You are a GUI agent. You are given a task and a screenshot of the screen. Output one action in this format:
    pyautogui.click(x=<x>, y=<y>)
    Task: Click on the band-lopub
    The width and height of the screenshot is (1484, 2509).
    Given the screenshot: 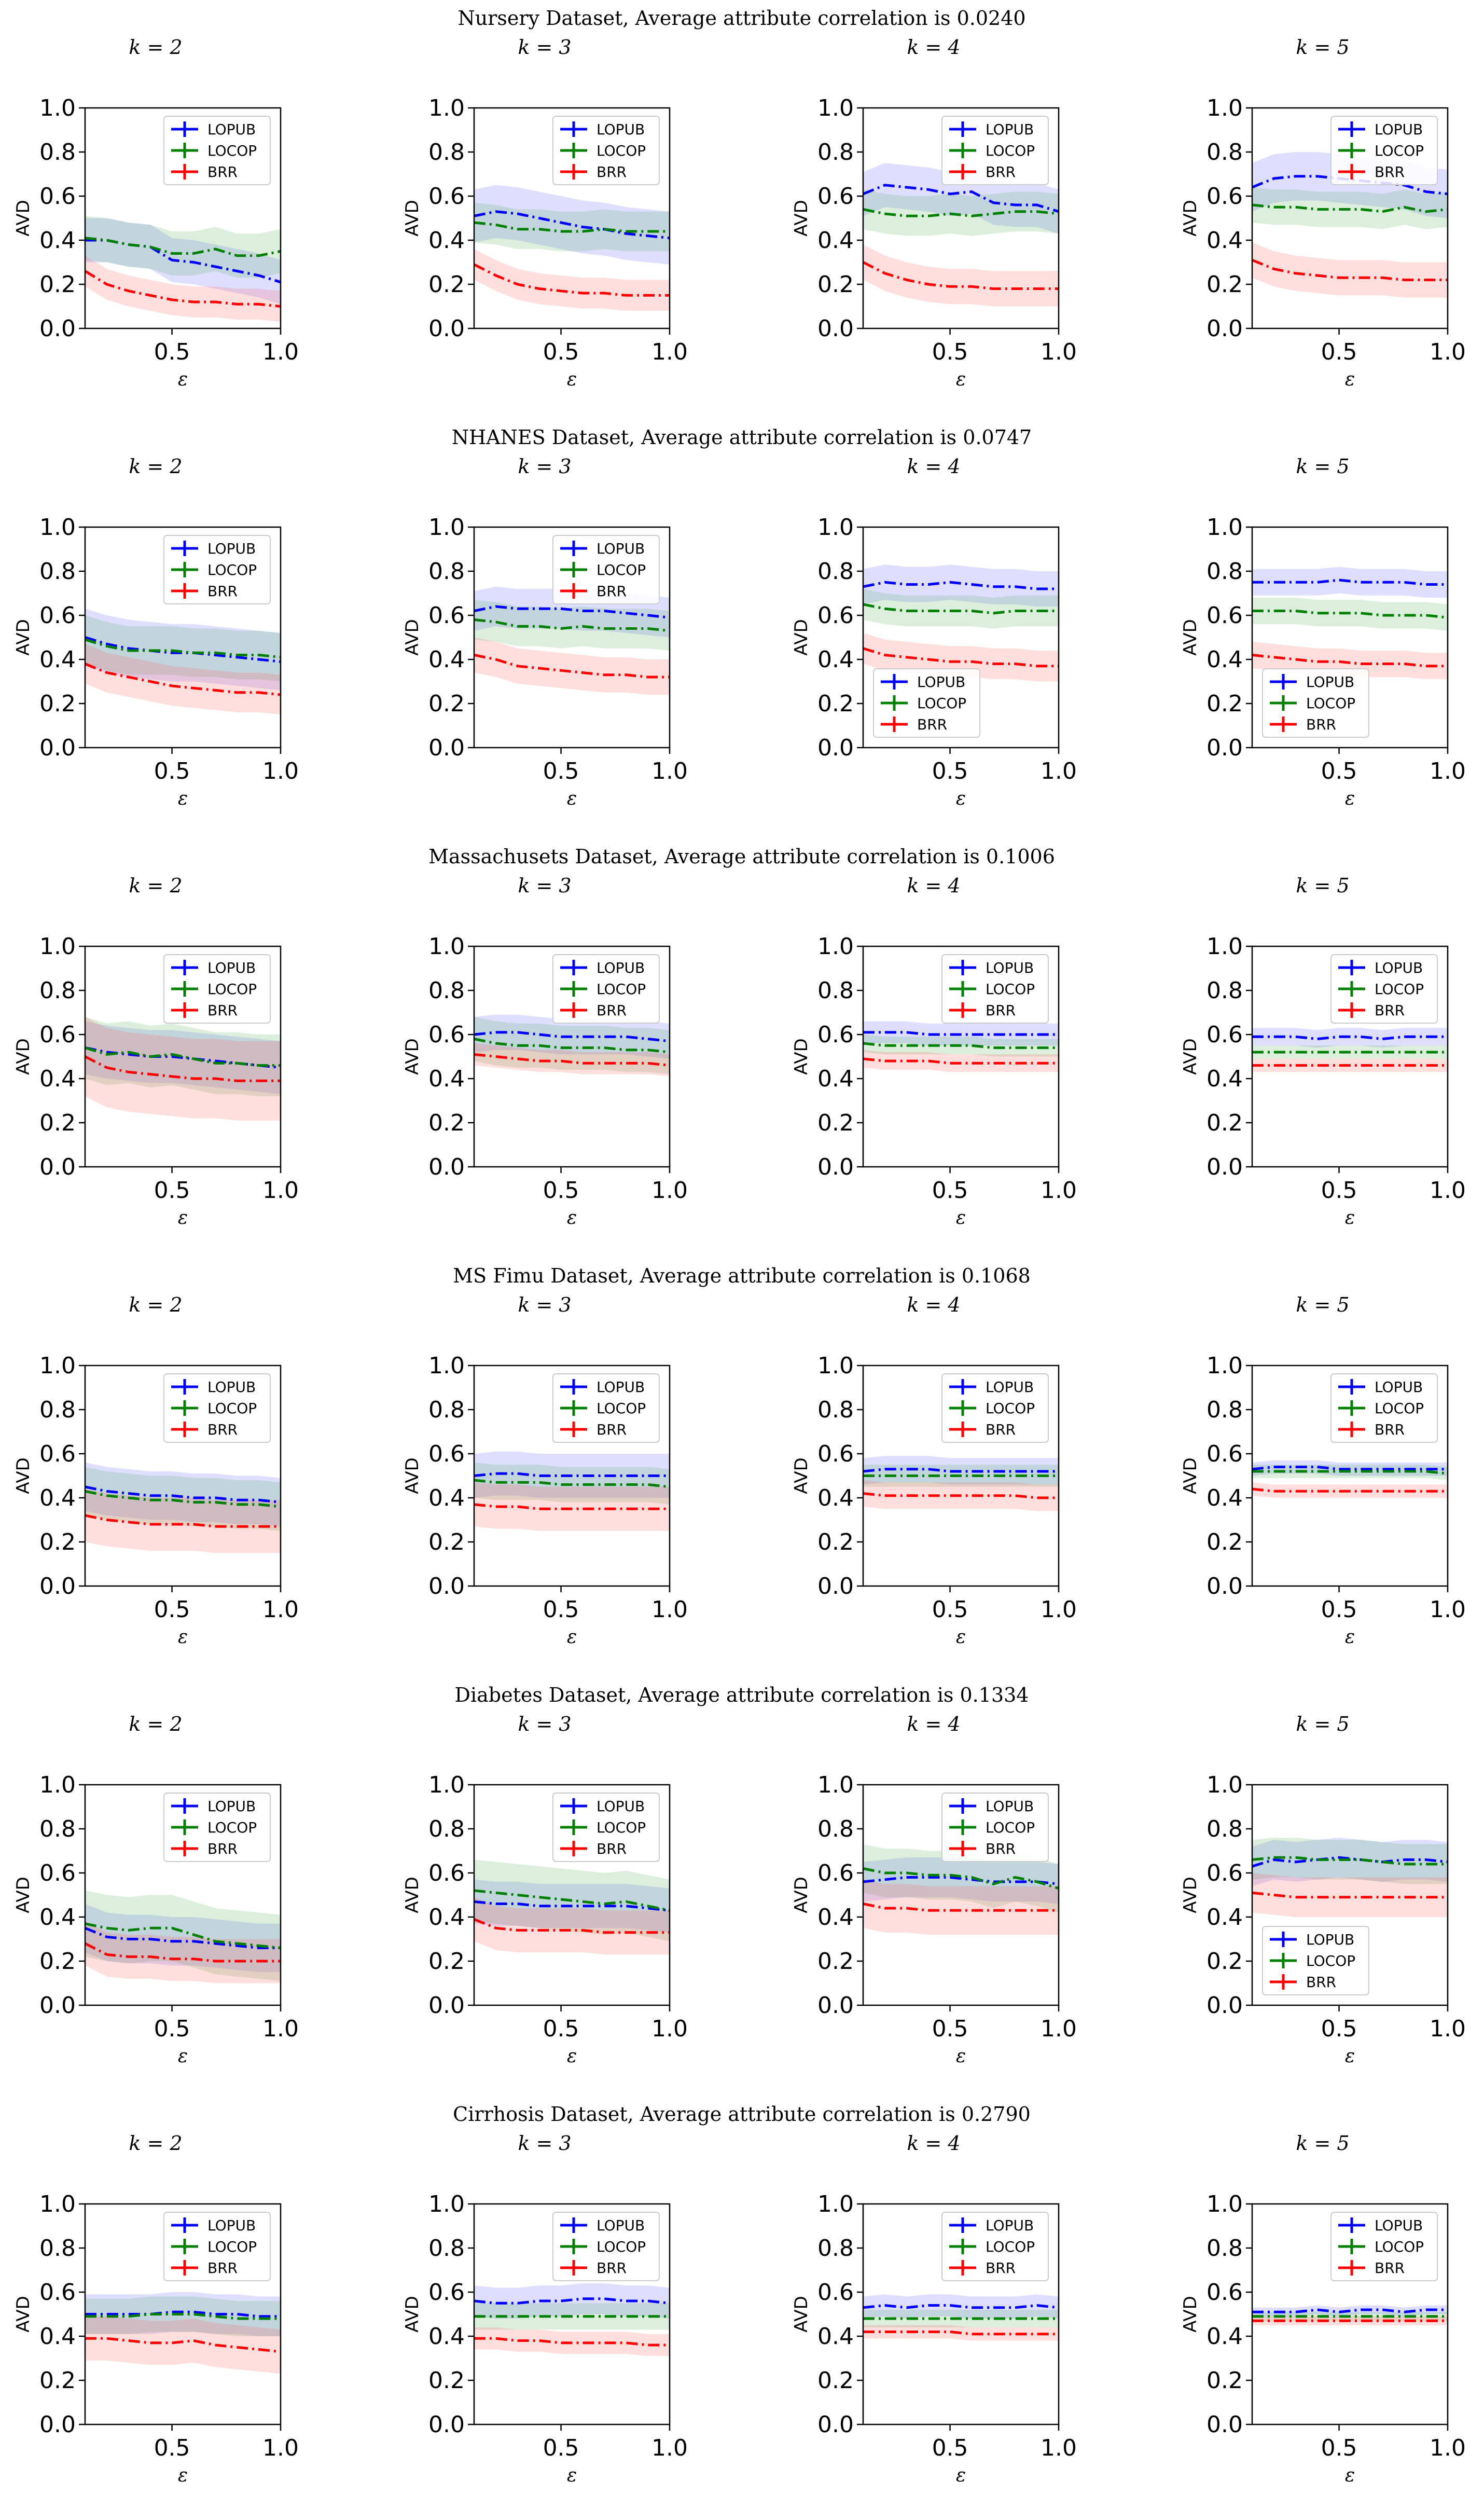 What is the action you would take?
    pyautogui.click(x=183, y=1495)
    